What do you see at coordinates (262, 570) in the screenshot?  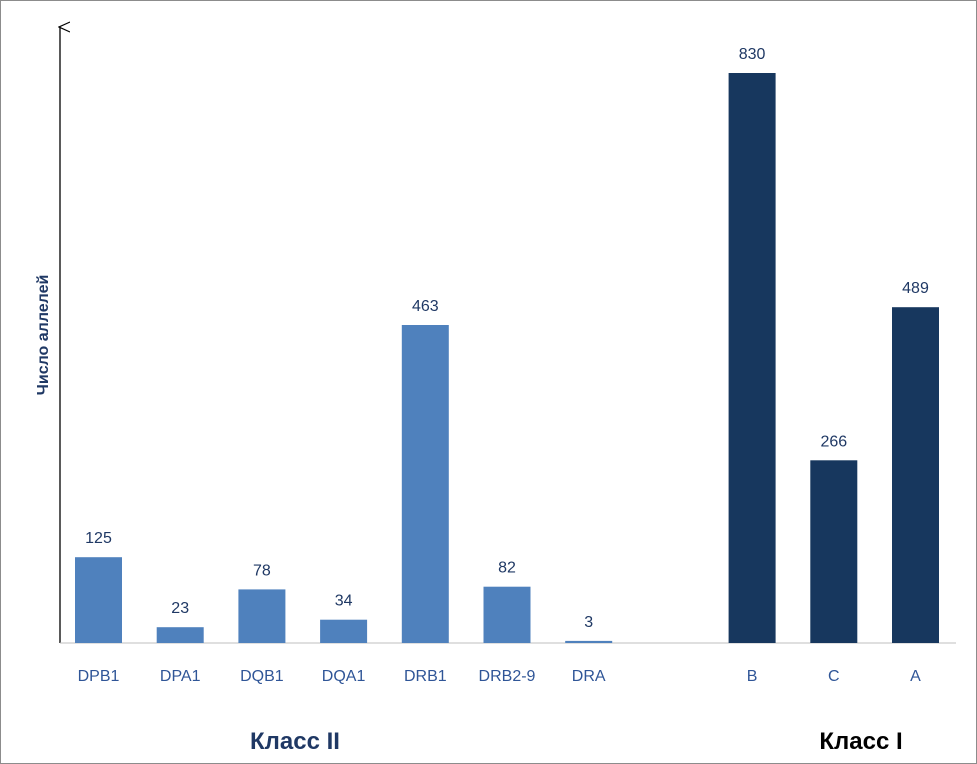 I see `data-label-dqb1: 78` at bounding box center [262, 570].